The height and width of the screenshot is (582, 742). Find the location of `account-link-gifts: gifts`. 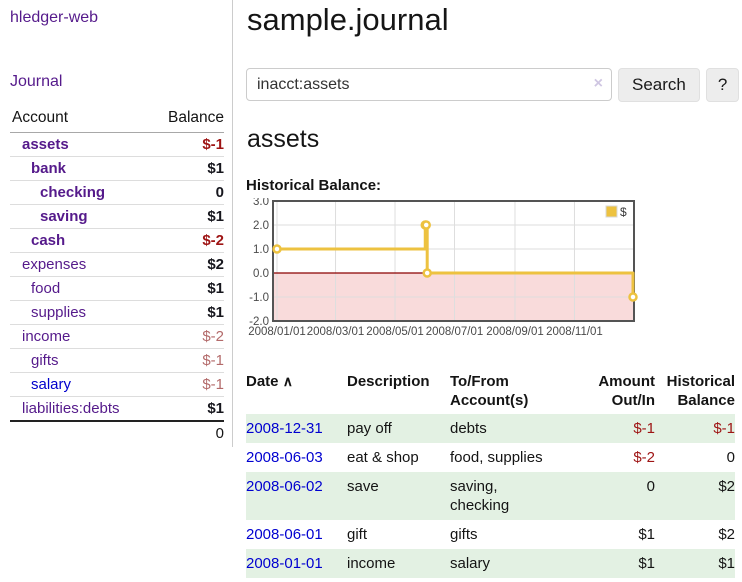

account-link-gifts: gifts is located at coordinates (45, 360).